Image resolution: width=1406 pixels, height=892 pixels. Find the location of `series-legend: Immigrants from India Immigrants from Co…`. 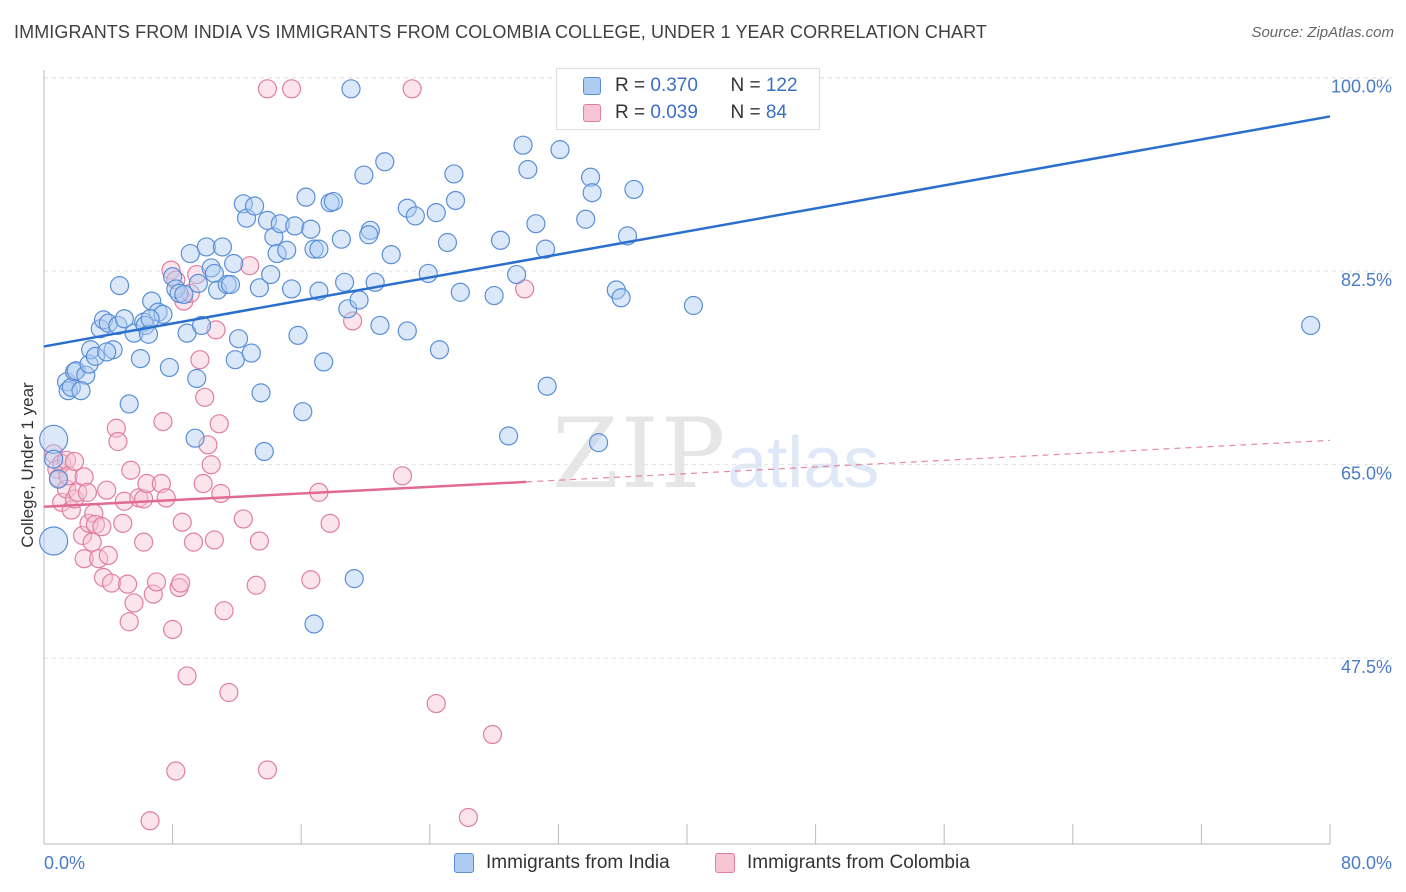

series-legend: Immigrants from India Immigrants from Co… is located at coordinates (703, 865).